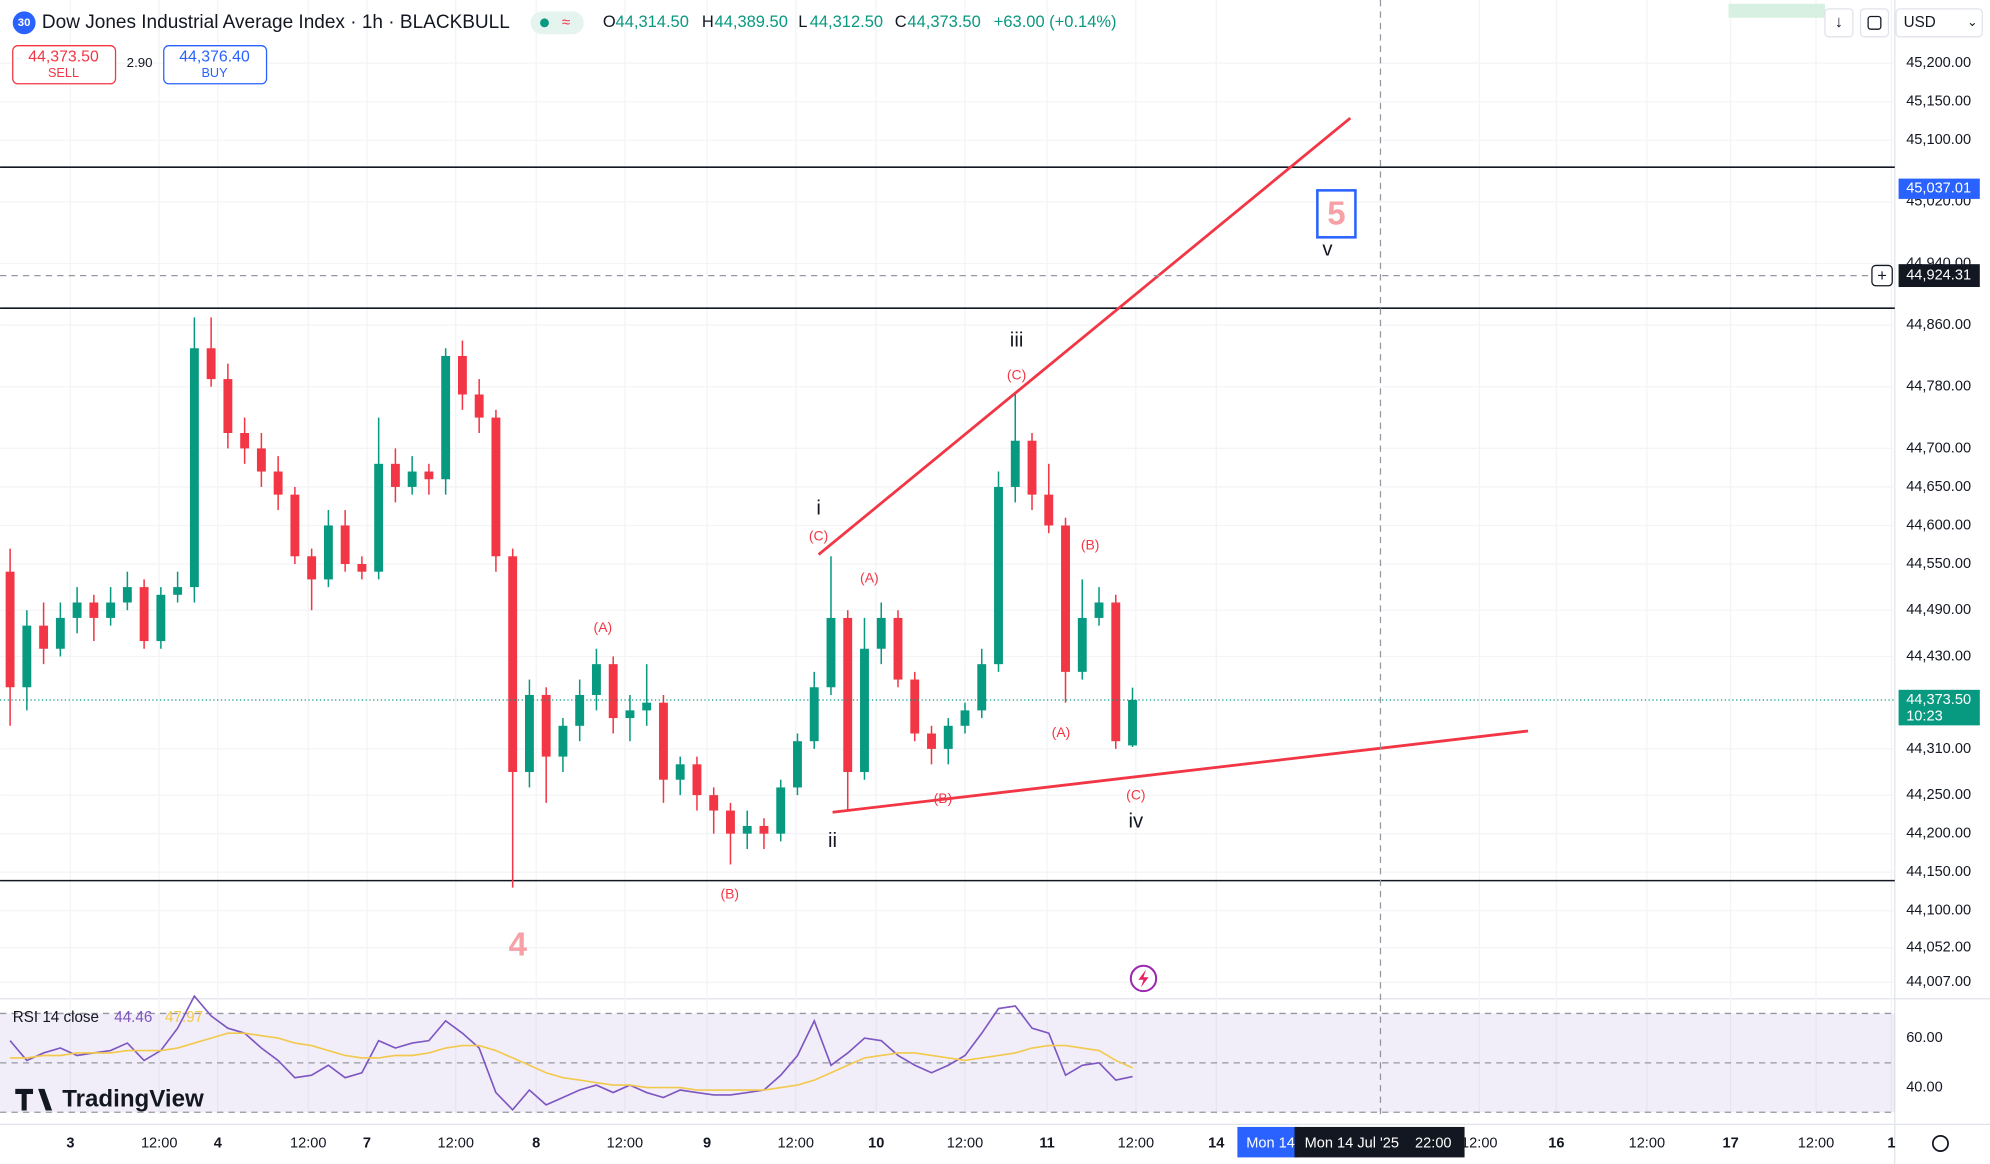 This screenshot has height=1164, width=1990. Describe the element at coordinates (1055, 22) in the screenshot. I see `change: +63.00 (+0.14%)` at that location.